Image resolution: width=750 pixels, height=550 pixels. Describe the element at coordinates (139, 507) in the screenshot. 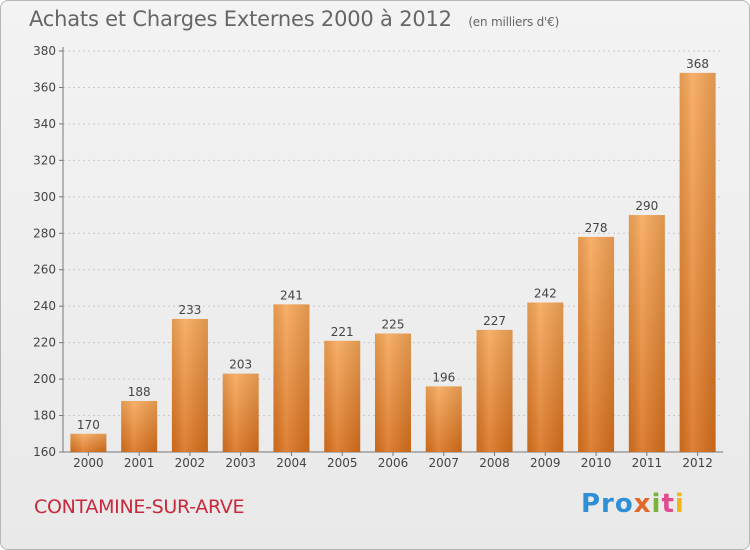

I see `commune-name: CONTAMINE-SUR-ARVE` at that location.